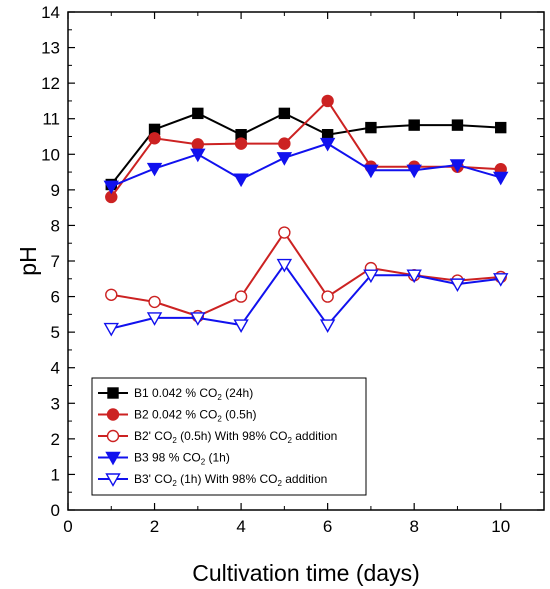  What do you see at coordinates (55, 225) in the screenshot?
I see `y-tick-label: 8` at bounding box center [55, 225].